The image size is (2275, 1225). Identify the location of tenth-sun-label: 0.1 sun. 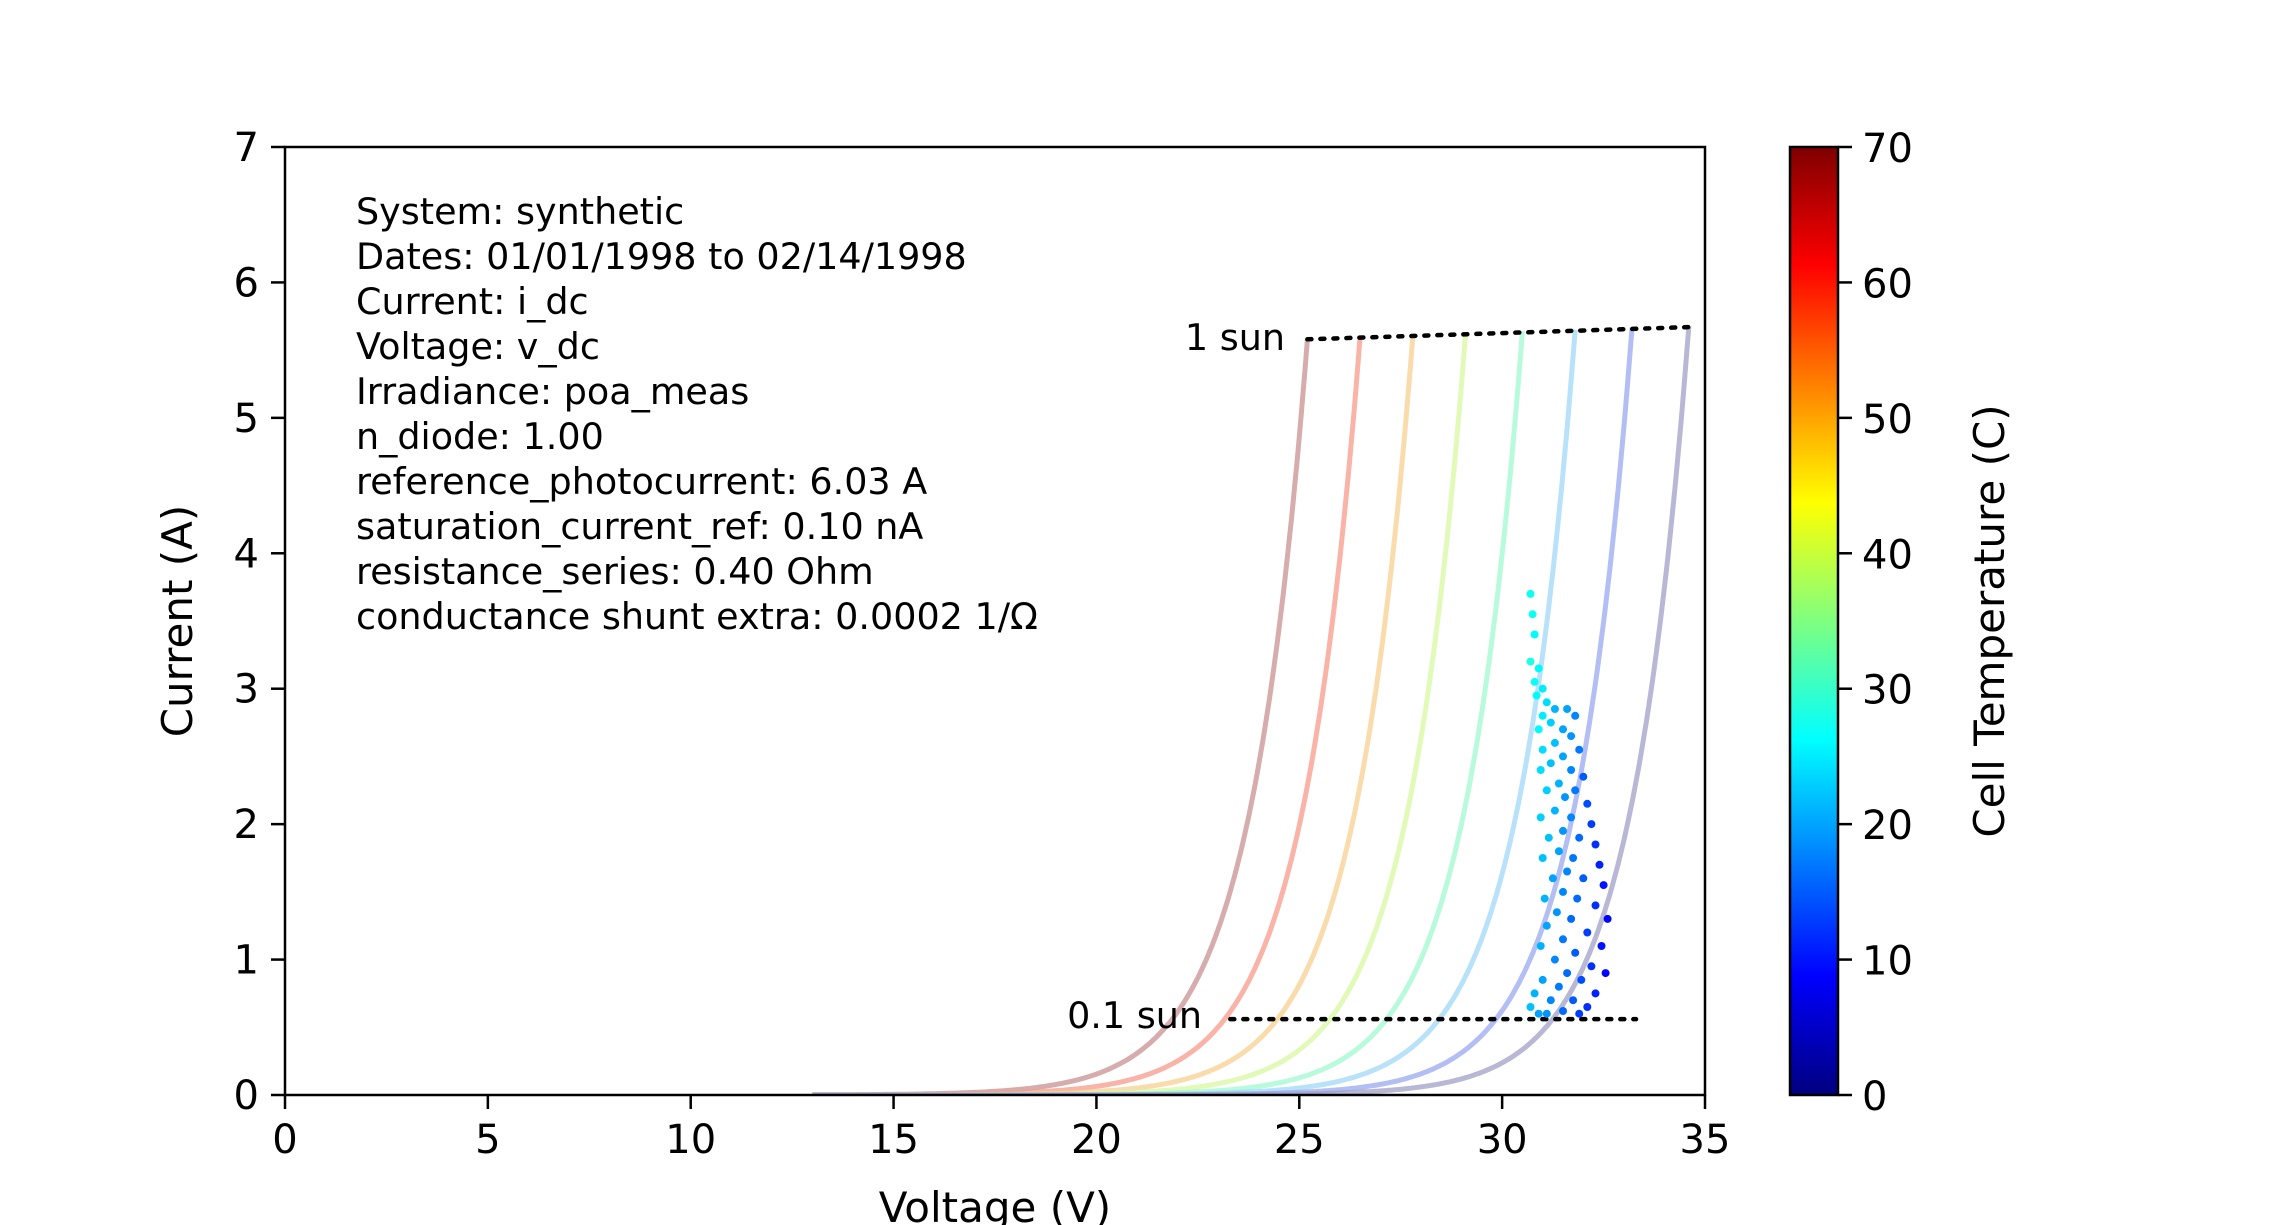
(1134, 1015).